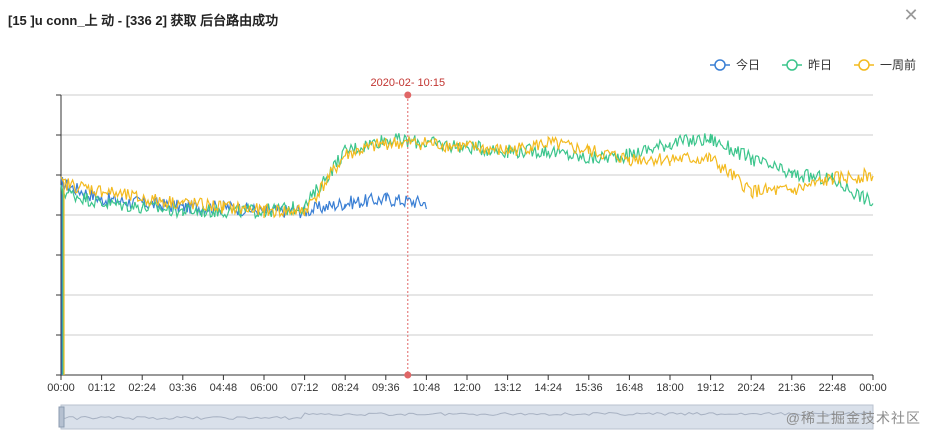  I want to click on legend-item-3: 一周前, so click(885, 64).